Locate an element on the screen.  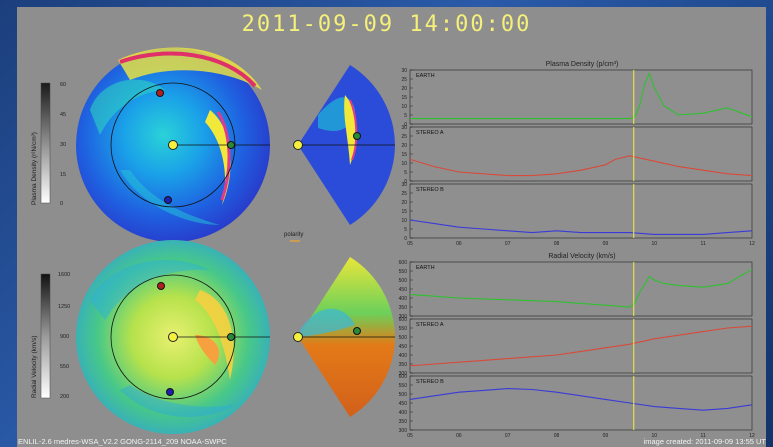
timestamp-title: 2011-09-09 14:00:00 is located at coordinates (386, 24).